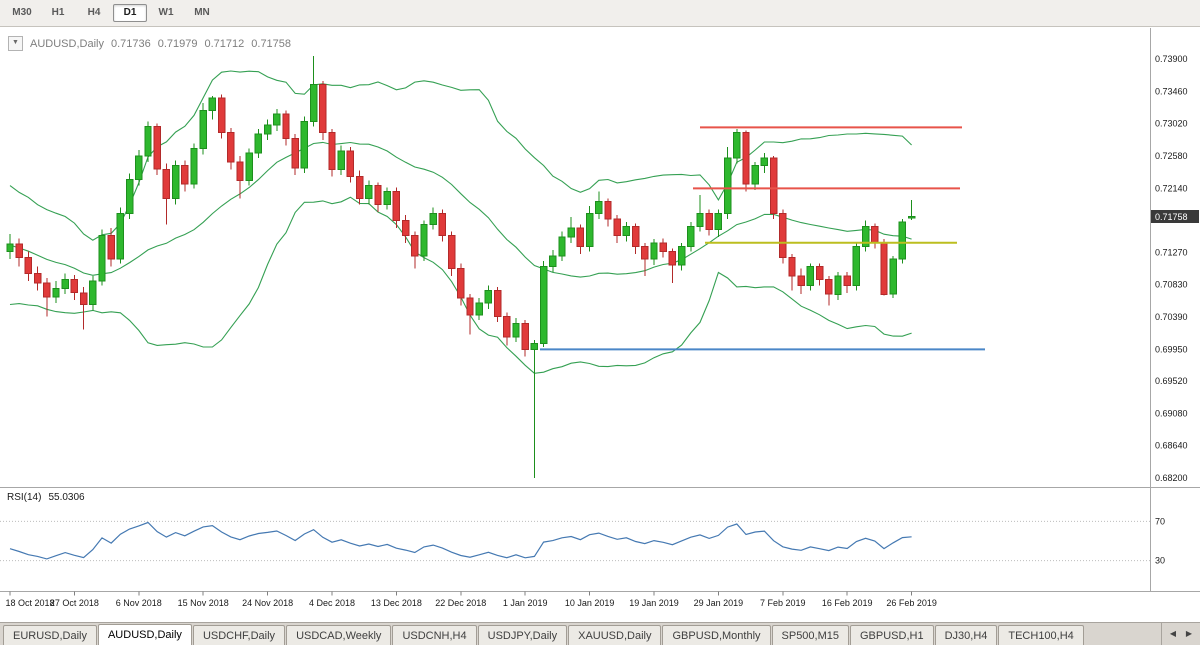 The image size is (1200, 645). What do you see at coordinates (203, 603) in the screenshot?
I see `date-axis-label: 15 Nov 2018` at bounding box center [203, 603].